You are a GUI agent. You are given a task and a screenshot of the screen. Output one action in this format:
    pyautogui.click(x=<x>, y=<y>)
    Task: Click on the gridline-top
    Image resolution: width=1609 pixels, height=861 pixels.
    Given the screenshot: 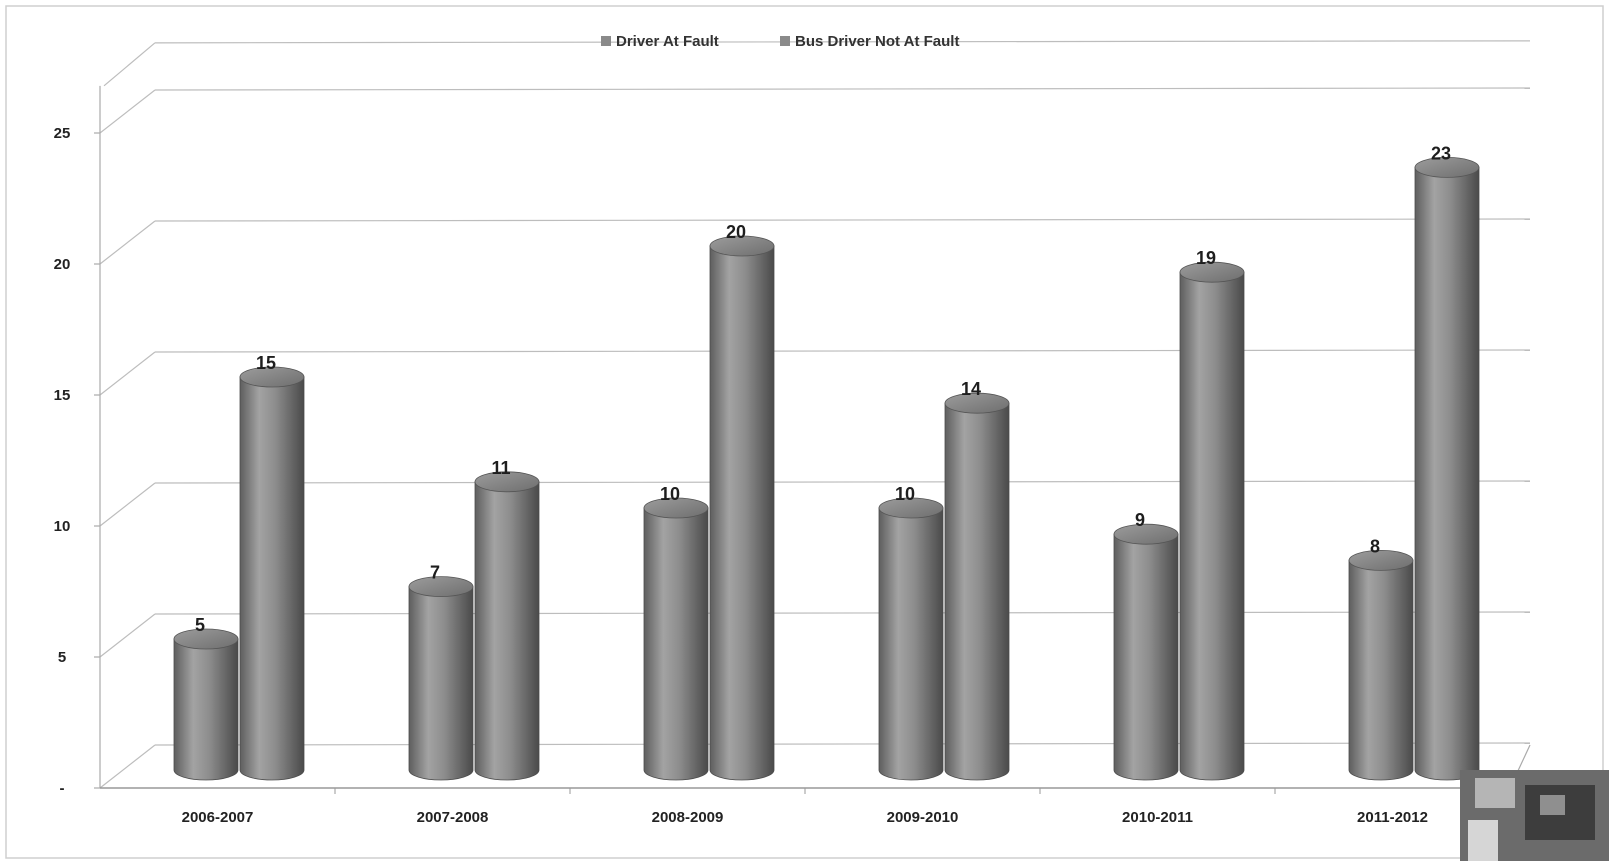 What is the action you would take?
    pyautogui.click(x=842, y=42)
    